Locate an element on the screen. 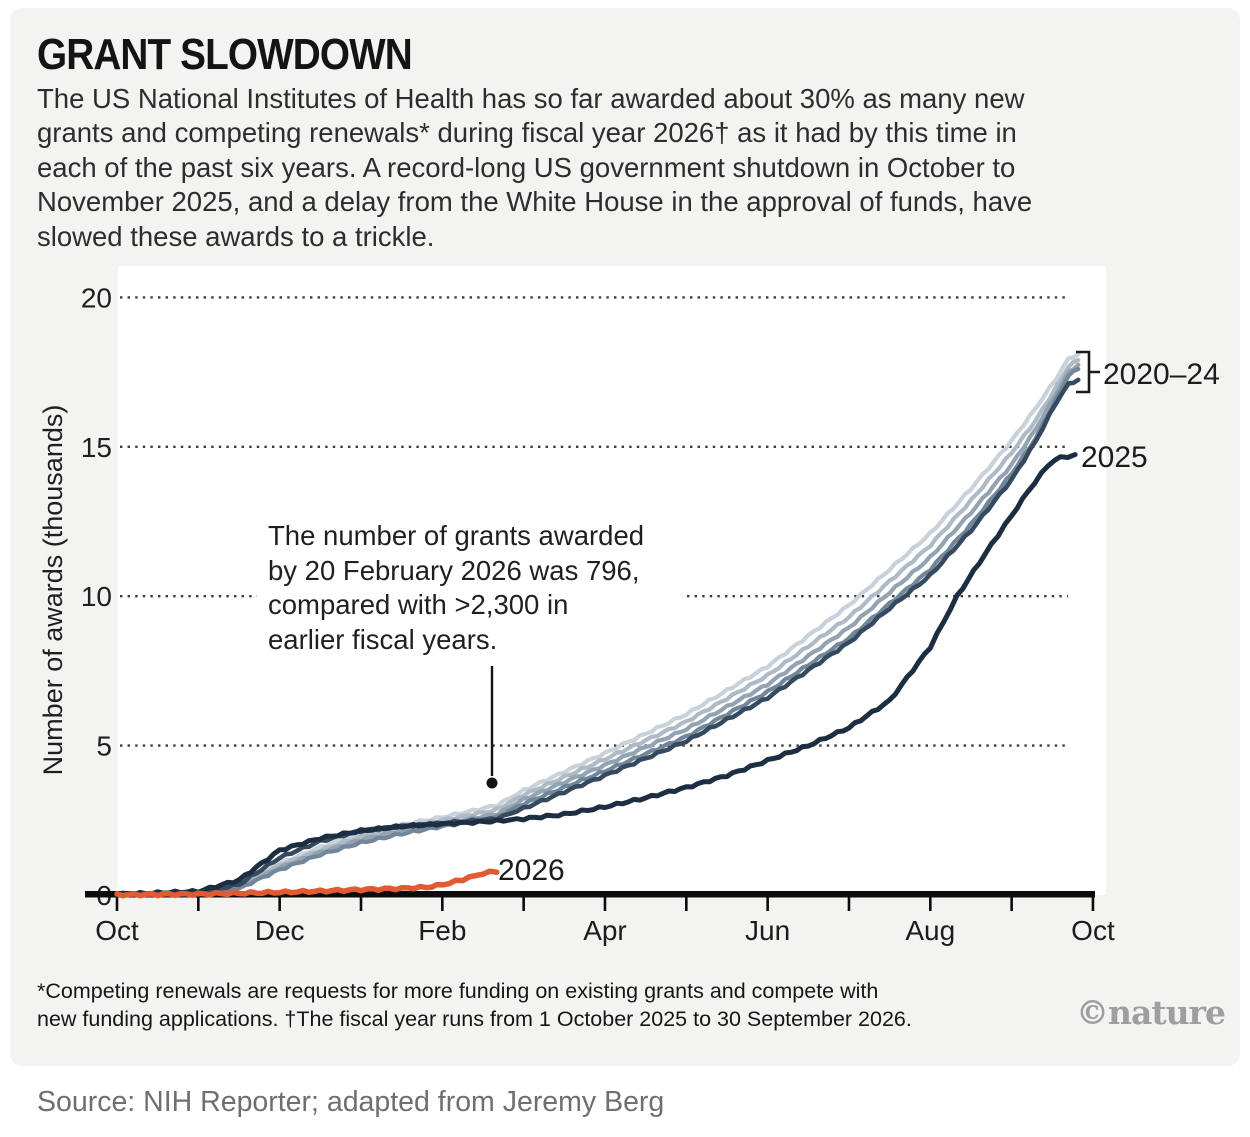 This screenshot has width=1250, height=1137. x-tick-label: Dec is located at coordinates (280, 930).